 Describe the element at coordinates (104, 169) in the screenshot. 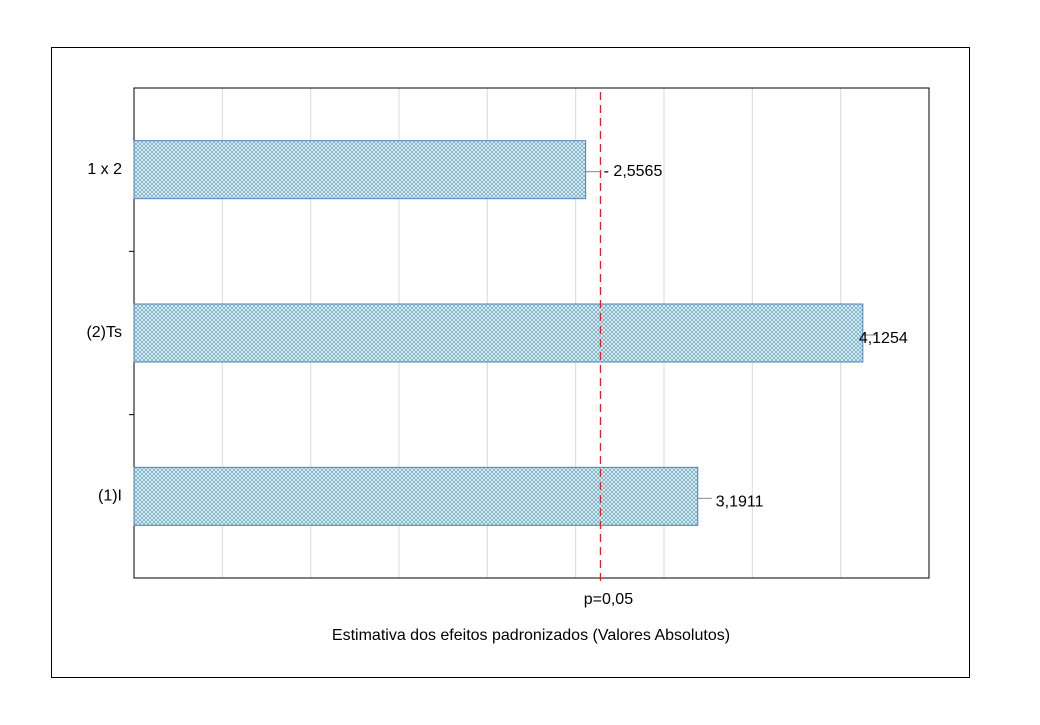

I see `y-tick-label: 1 x 2` at that location.